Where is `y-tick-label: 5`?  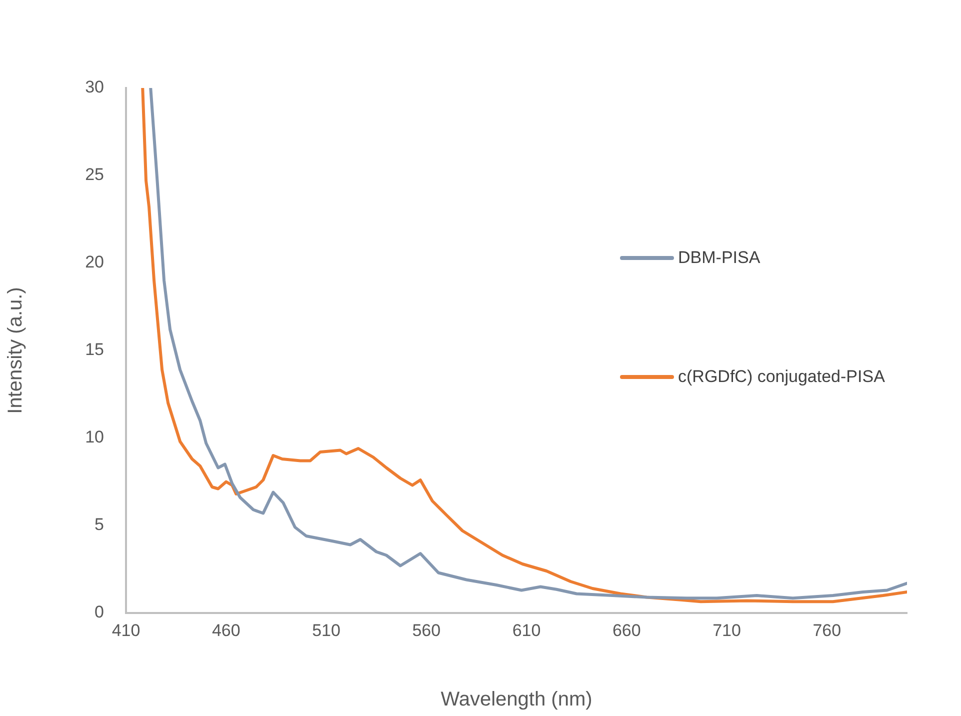 y-tick-label: 5 is located at coordinates (99, 524).